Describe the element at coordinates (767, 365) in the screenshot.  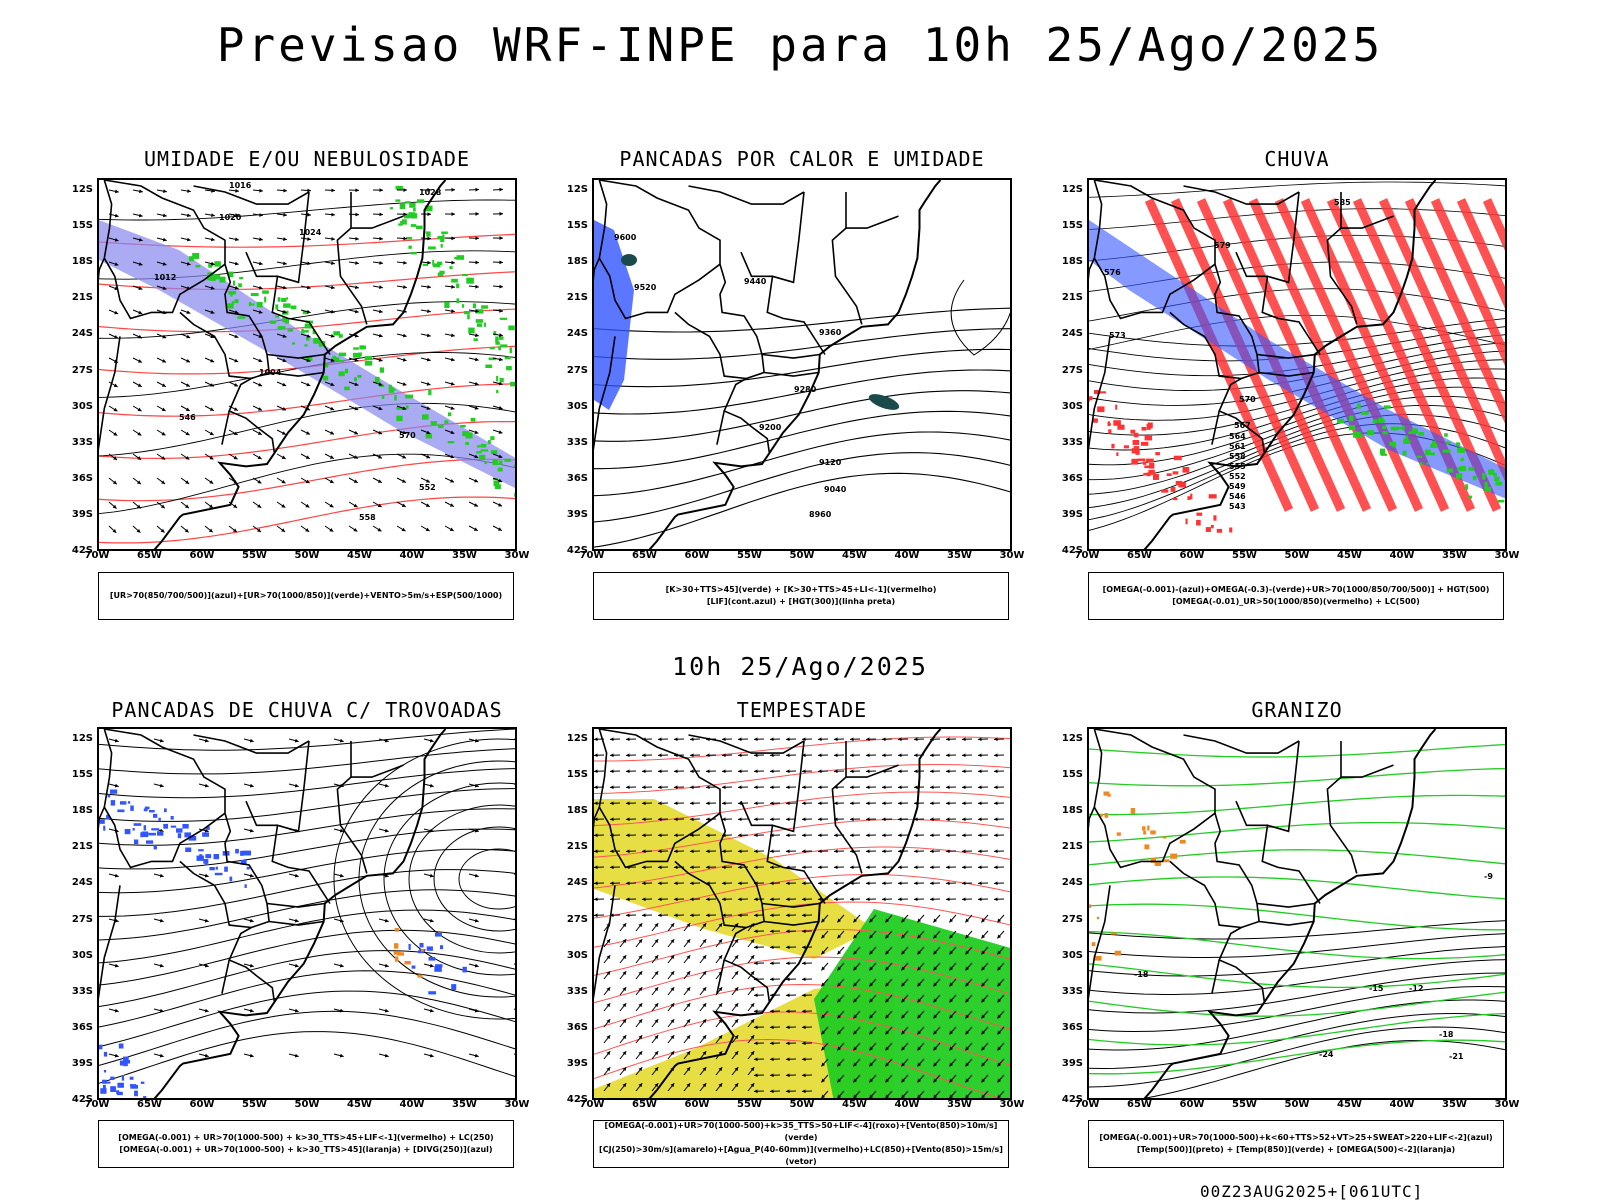
I see `coastline` at that location.